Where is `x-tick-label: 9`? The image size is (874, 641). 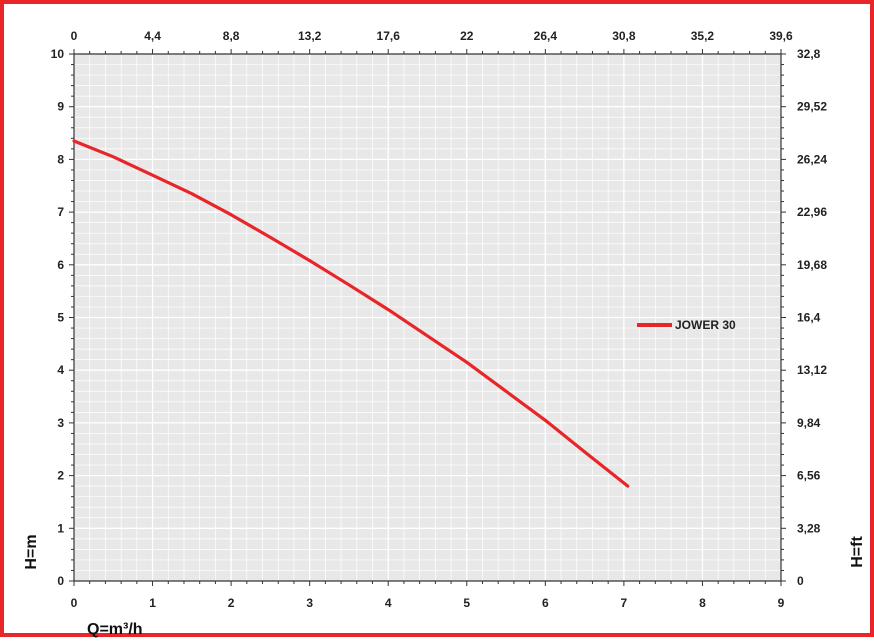 x-tick-label: 9 is located at coordinates (781, 603).